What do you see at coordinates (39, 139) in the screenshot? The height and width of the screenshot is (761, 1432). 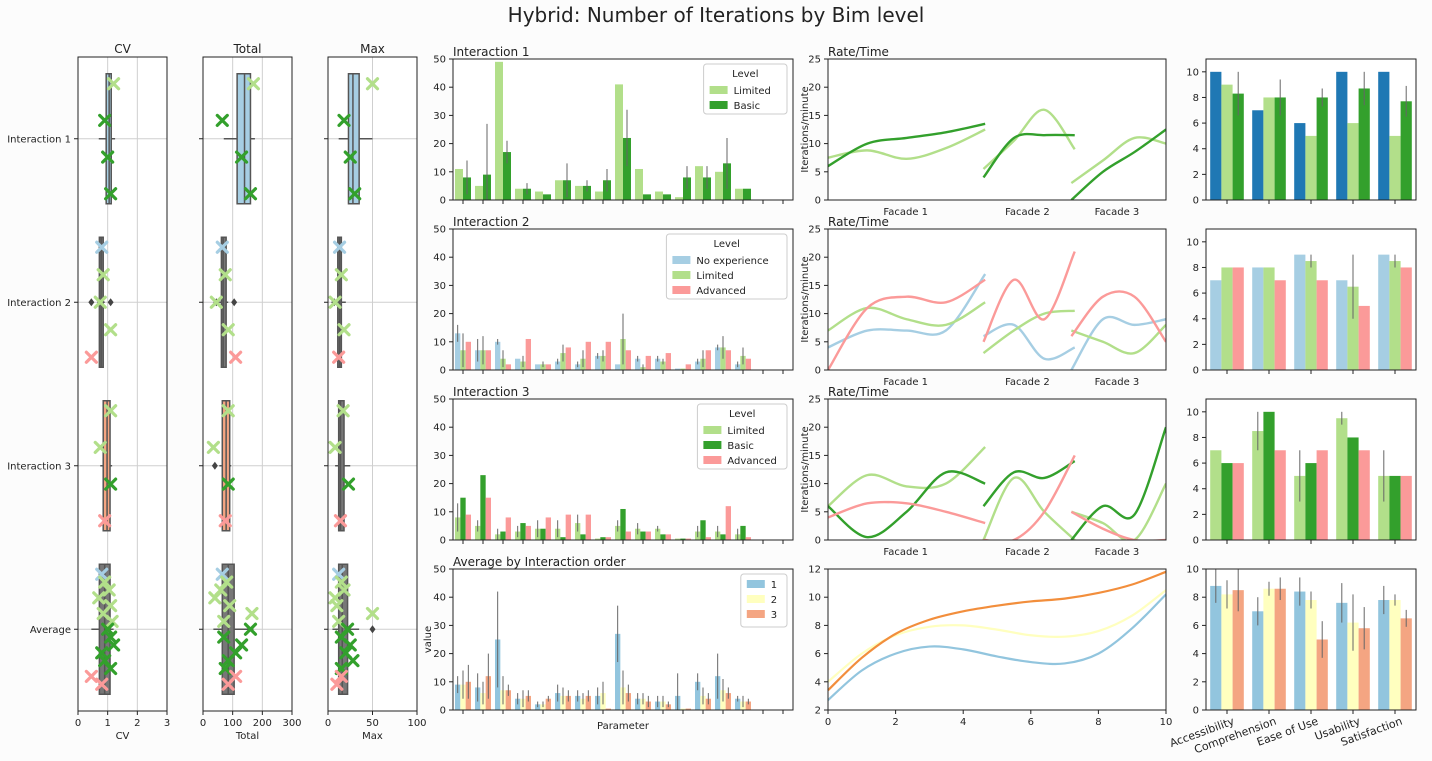 I see `box-category-label: Interaction 1` at bounding box center [39, 139].